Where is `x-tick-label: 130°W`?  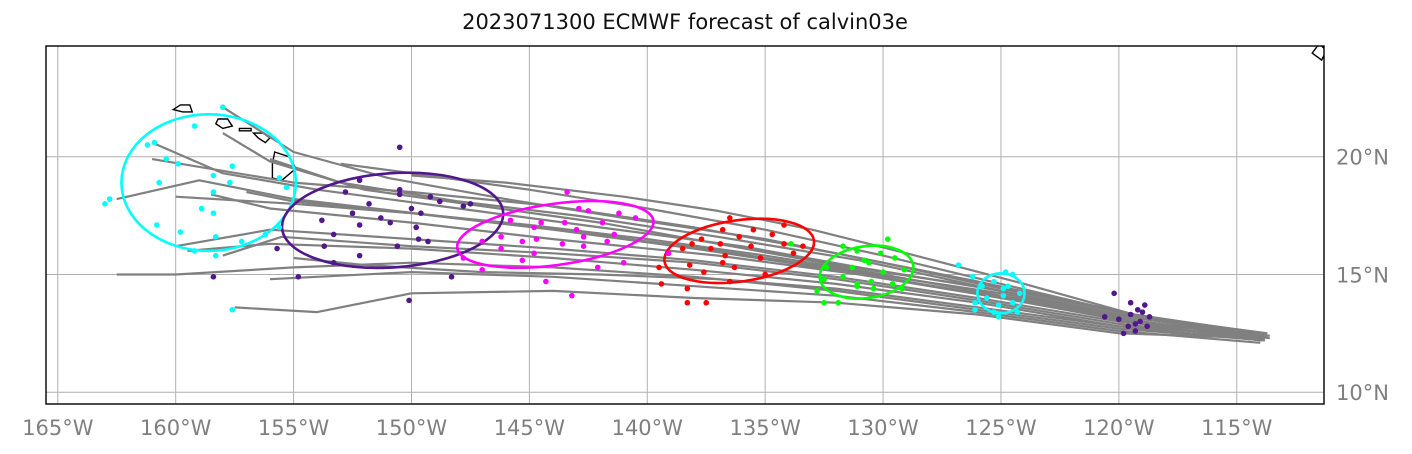 x-tick-label: 130°W is located at coordinates (883, 428).